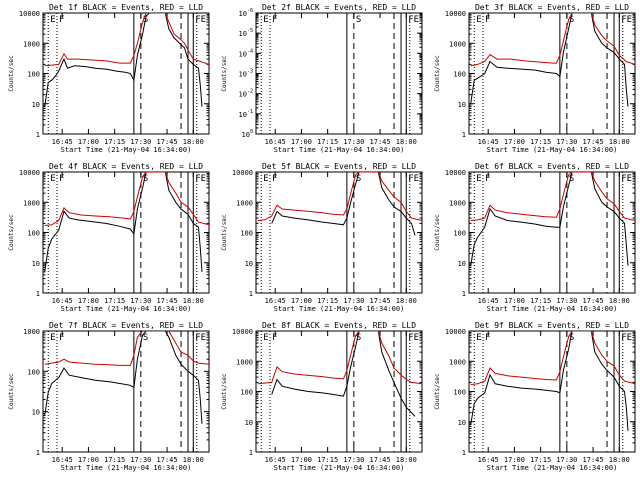  I want to click on panel-title: Det 4f BLACK = Events, RED = LLD, so click(126, 166).